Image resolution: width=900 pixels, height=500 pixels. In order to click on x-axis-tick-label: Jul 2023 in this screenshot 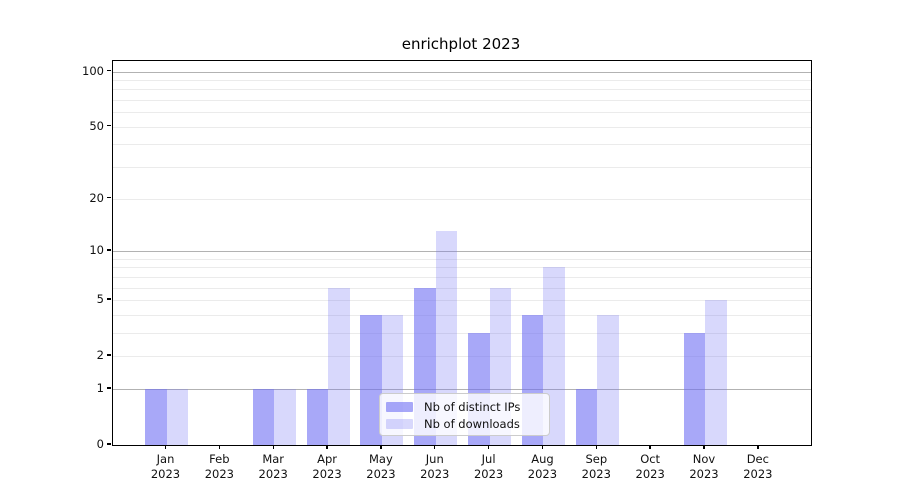, I will do `click(488, 466)`.